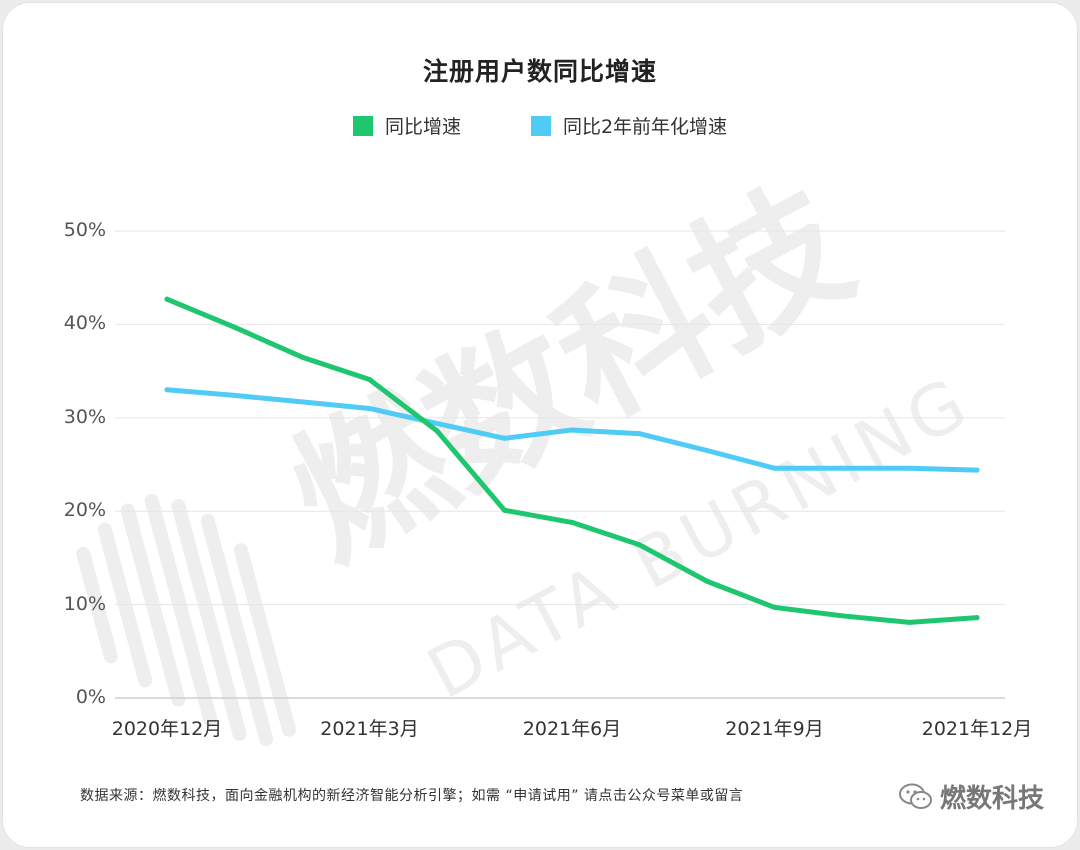 This screenshot has width=1080, height=850. Describe the element at coordinates (84, 603) in the screenshot. I see `y-tick-label: 10%` at that location.